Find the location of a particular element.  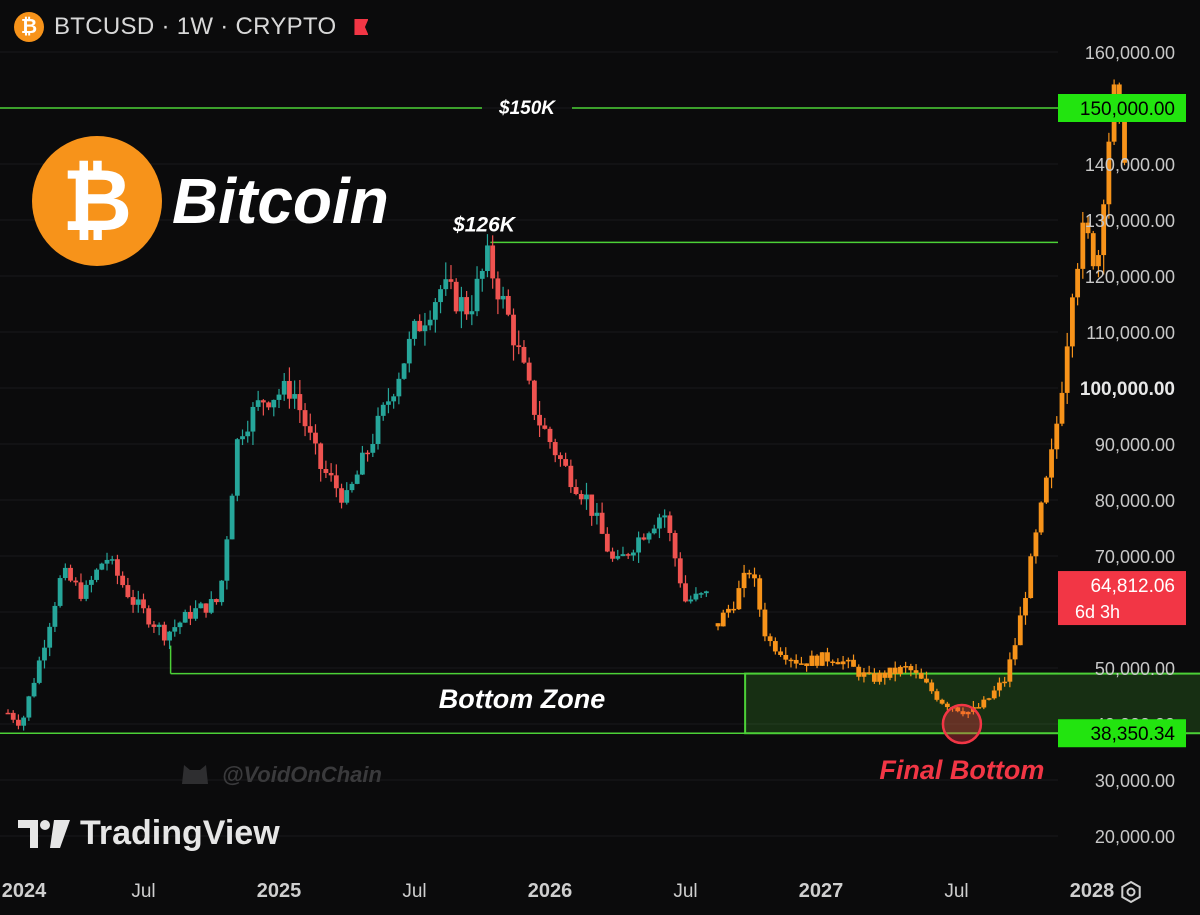

y-tick-label: 140,000.00 is located at coordinates (1130, 165).